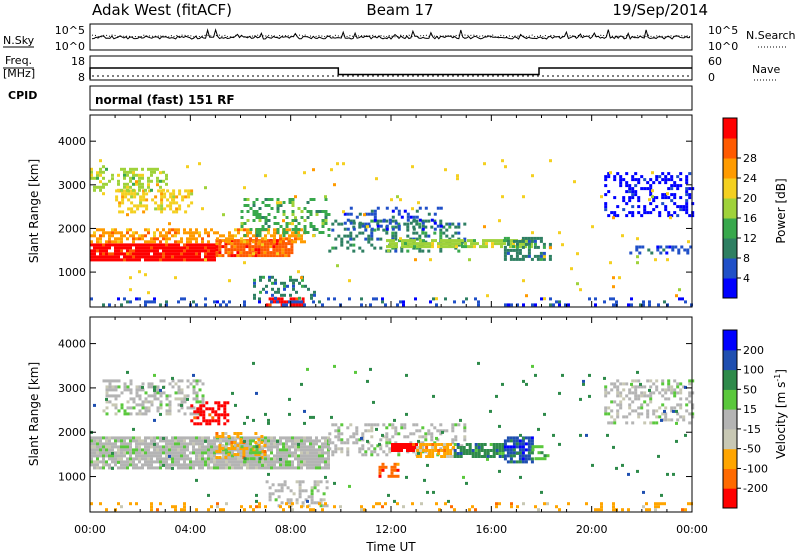  Describe the element at coordinates (19, 40) in the screenshot. I see `nsky-label: N.Sky` at that location.